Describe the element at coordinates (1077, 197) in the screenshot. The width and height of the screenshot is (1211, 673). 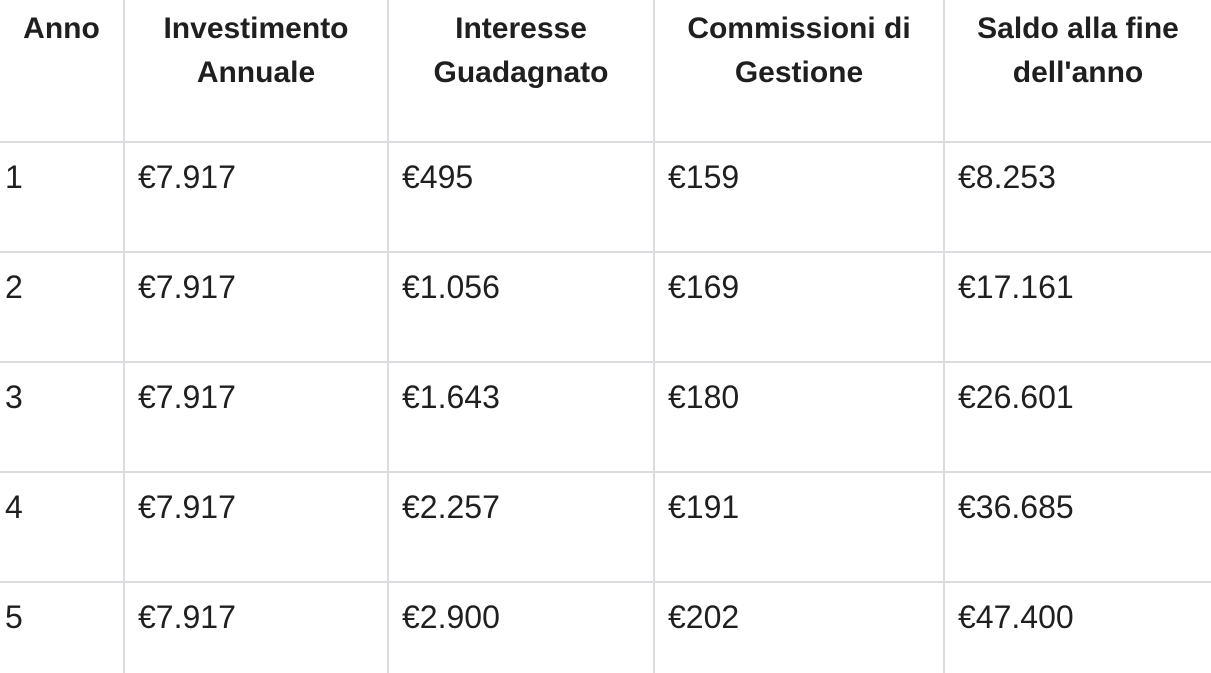
I see `value-cell: €8.253` at that location.